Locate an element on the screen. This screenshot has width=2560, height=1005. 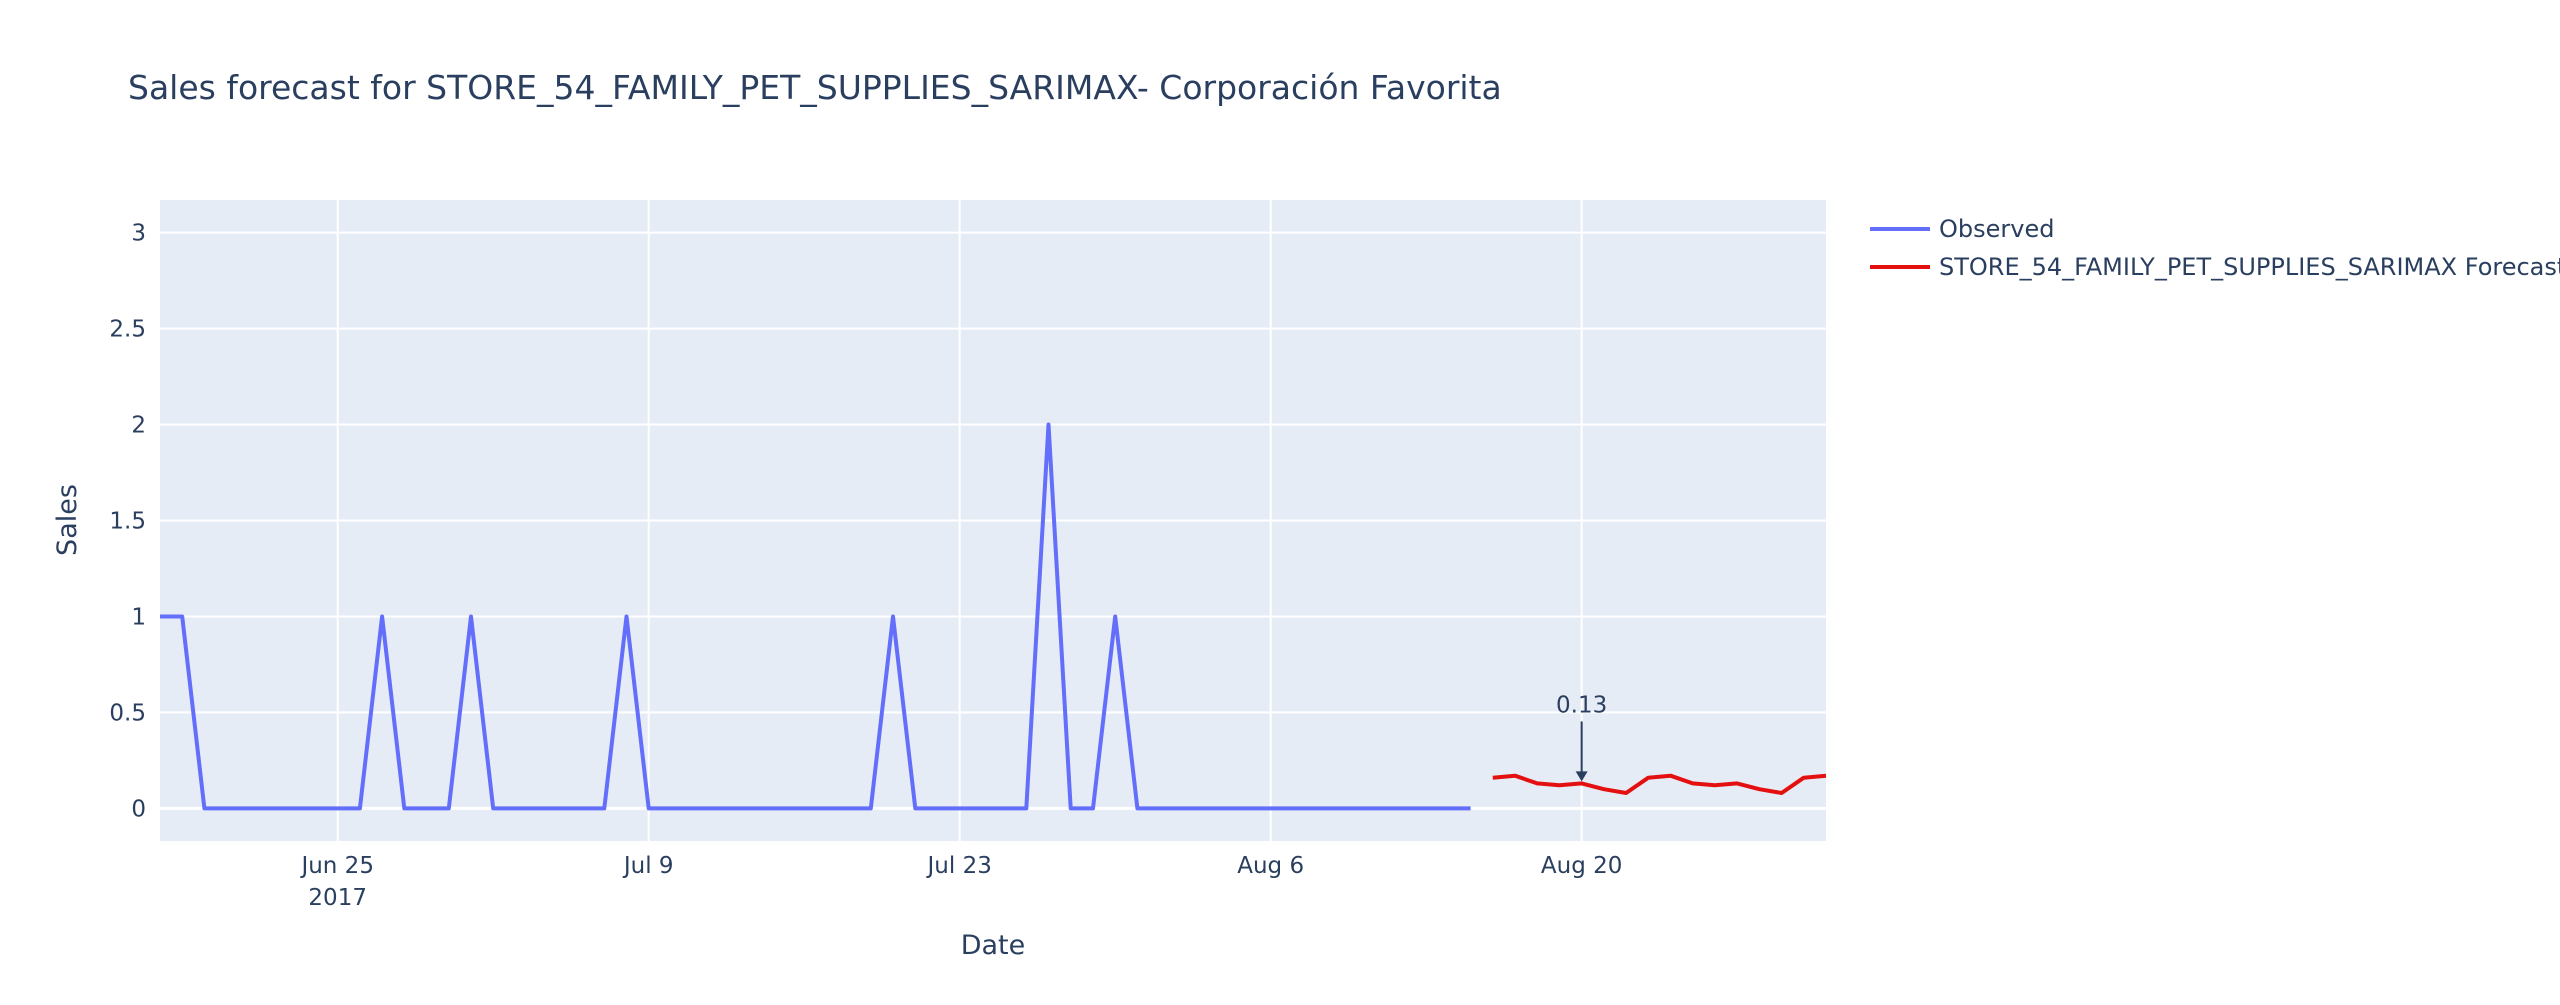
x-tick-labels: Jun 25 2017 Jul 9 Jul 23 Aug 6 Aug 20 is located at coordinates (960, 882).